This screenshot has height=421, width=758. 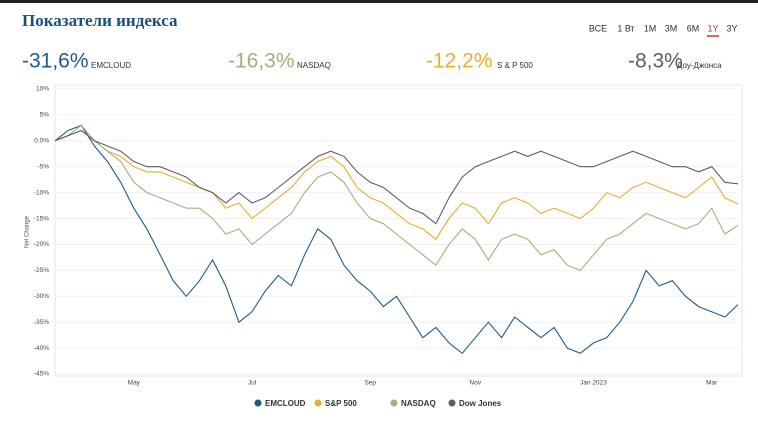 What do you see at coordinates (731, 28) in the screenshot?
I see `period-button: 3Y` at bounding box center [731, 28].